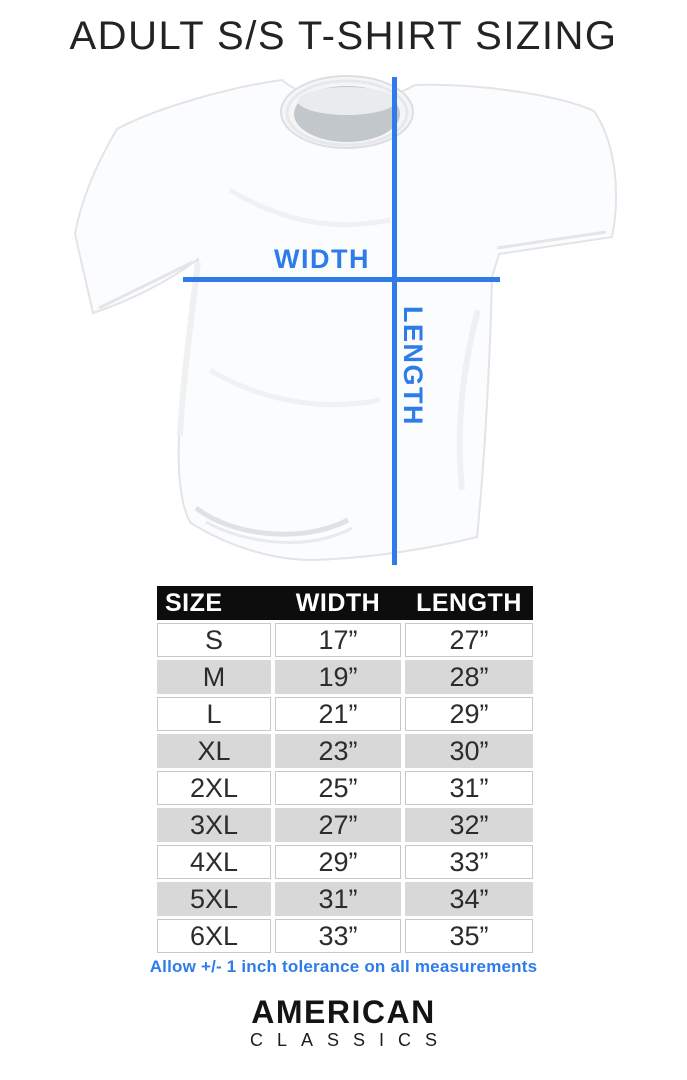 This screenshot has height=1080, width=687. Describe the element at coordinates (469, 751) in the screenshot. I see `cell-length: 30”` at that location.